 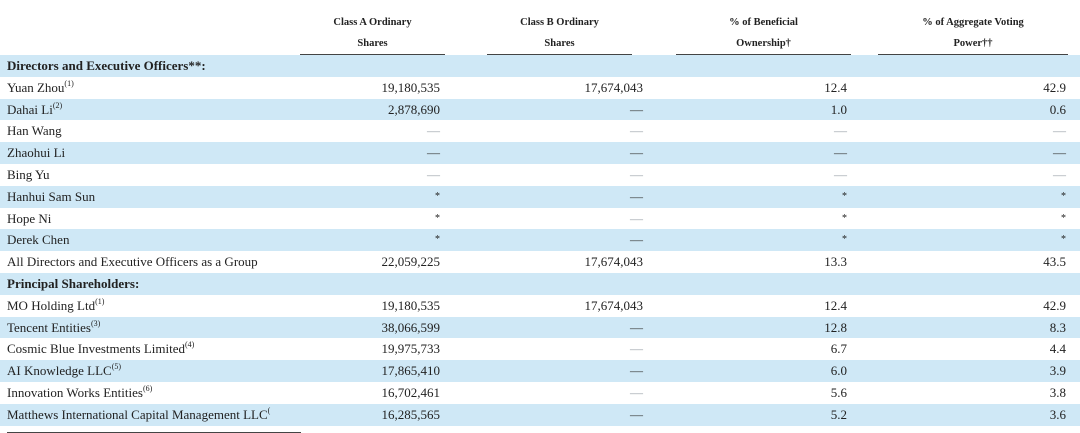 I want to click on row-label: Yuan Zhou(1), so click(x=40, y=86).